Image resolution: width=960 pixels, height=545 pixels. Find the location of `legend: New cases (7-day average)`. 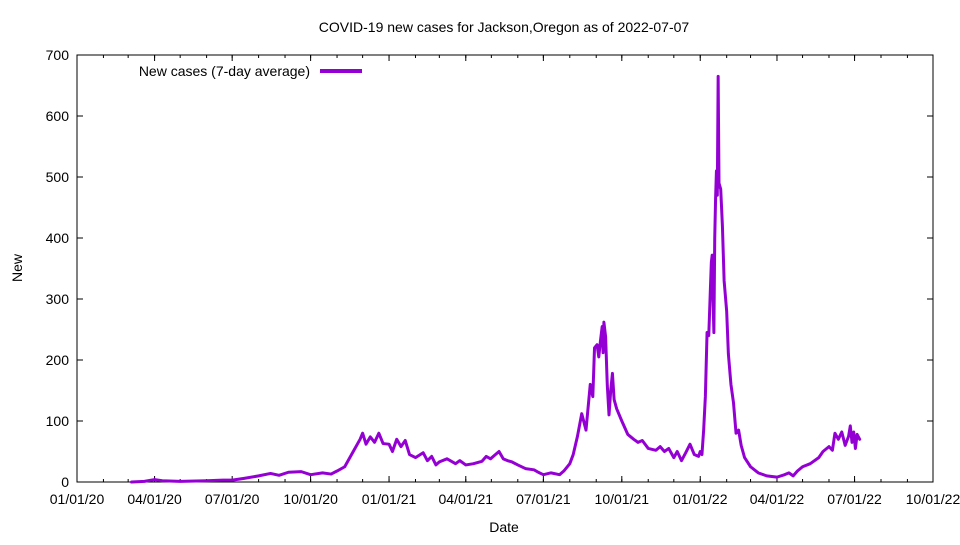

legend: New cases (7-day average) is located at coordinates (250, 71).